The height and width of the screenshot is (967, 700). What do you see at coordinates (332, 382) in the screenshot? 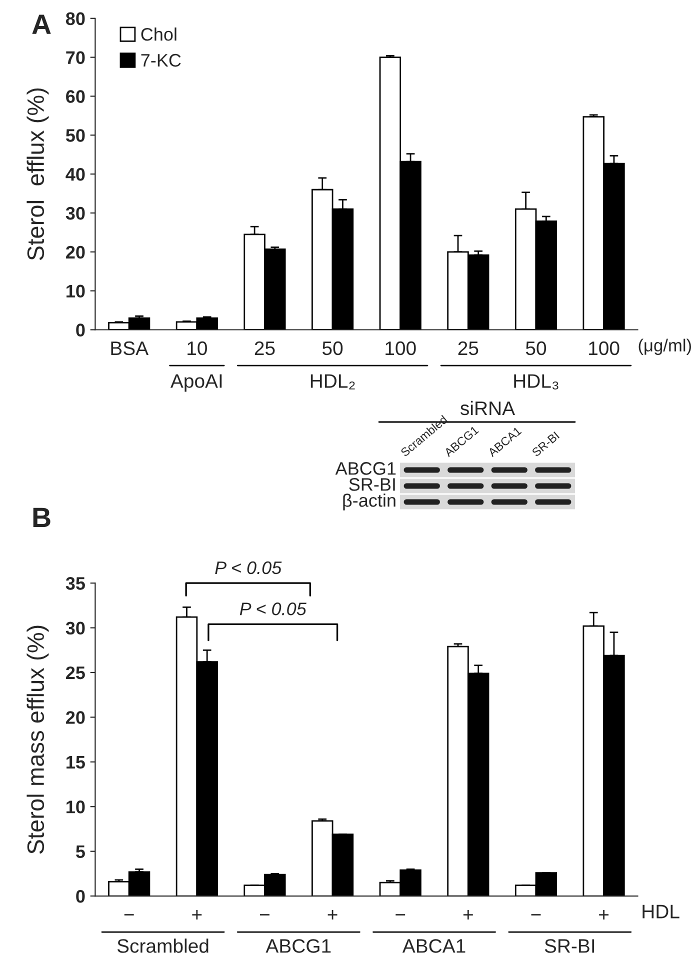
I see `text: HDL₂` at bounding box center [332, 382].